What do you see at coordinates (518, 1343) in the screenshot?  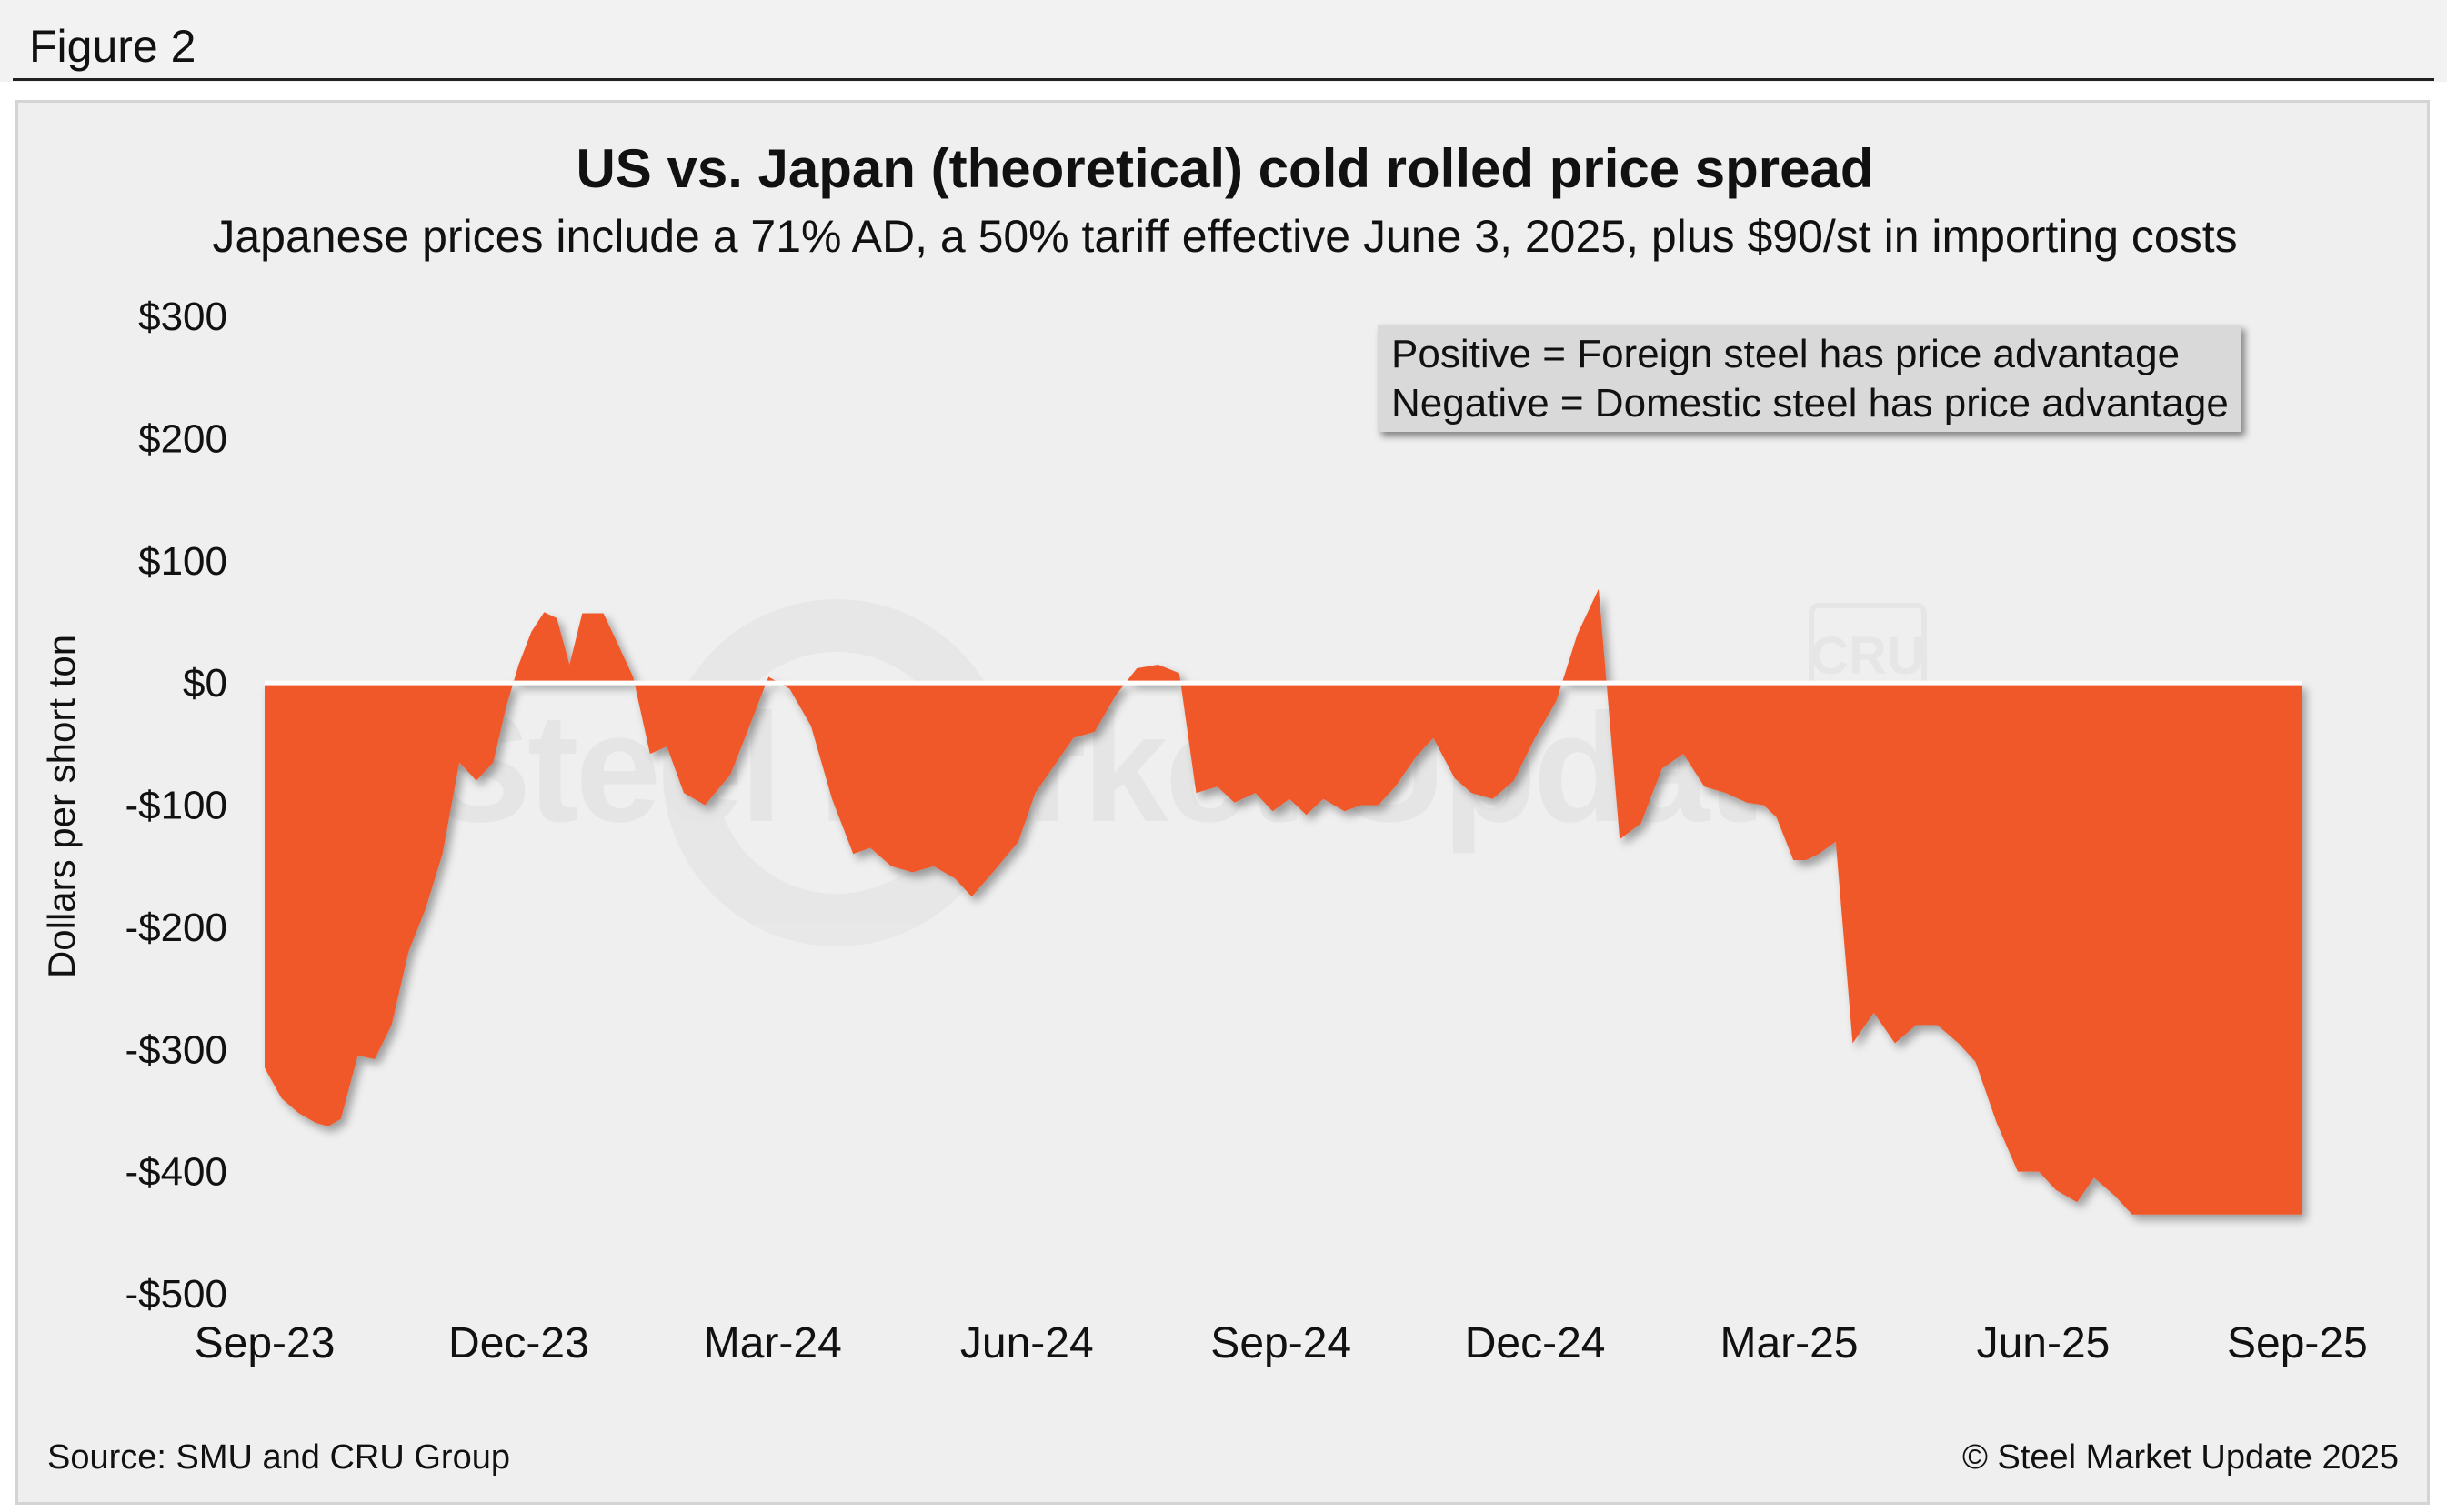 I see `x-tick-label: Dec-23` at bounding box center [518, 1343].